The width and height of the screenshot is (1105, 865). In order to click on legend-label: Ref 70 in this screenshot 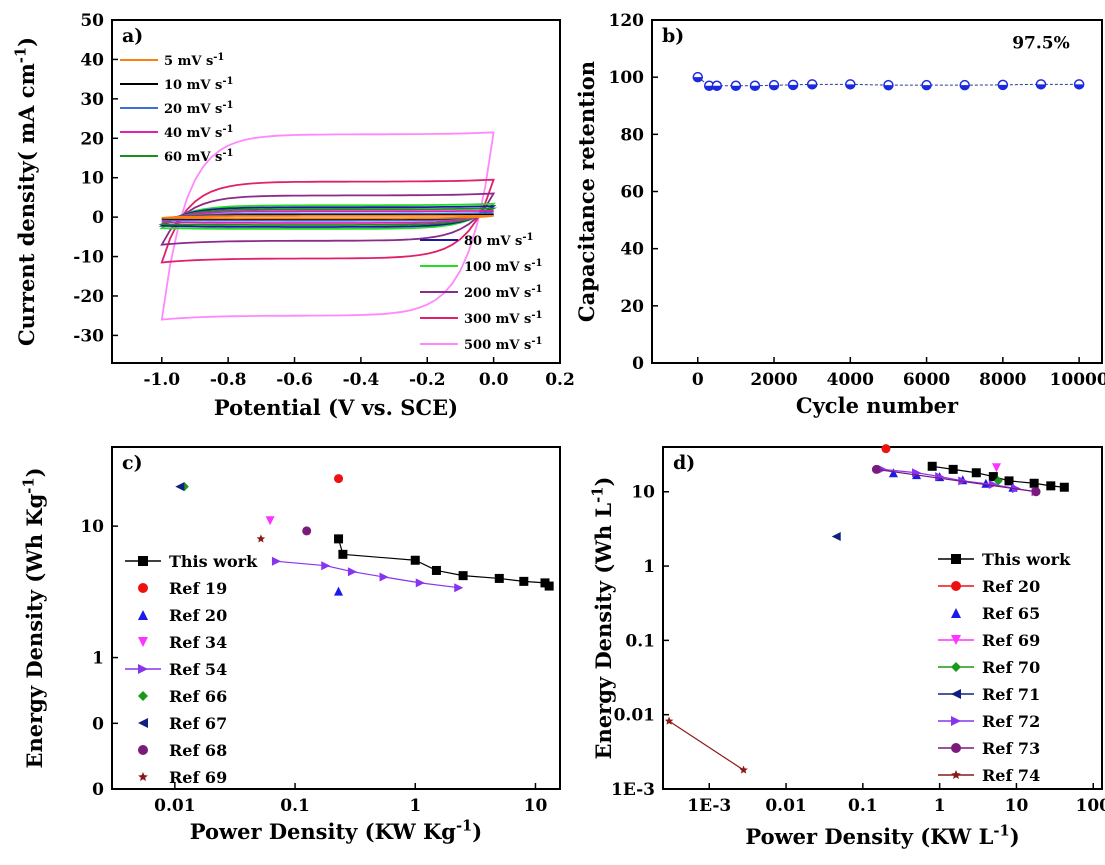, I will do `click(1011, 667)`.